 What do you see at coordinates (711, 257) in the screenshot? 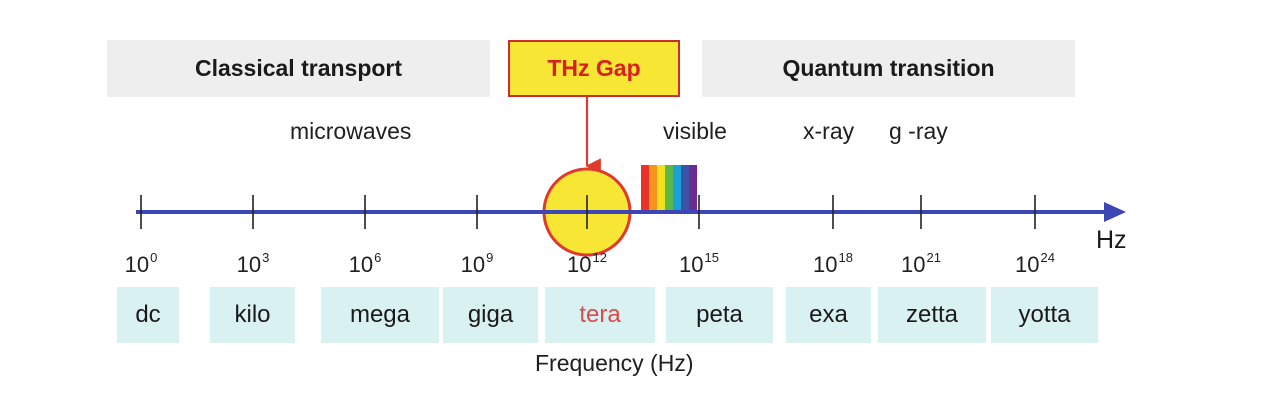
I see `tick-label-exponent: 15` at bounding box center [711, 257].